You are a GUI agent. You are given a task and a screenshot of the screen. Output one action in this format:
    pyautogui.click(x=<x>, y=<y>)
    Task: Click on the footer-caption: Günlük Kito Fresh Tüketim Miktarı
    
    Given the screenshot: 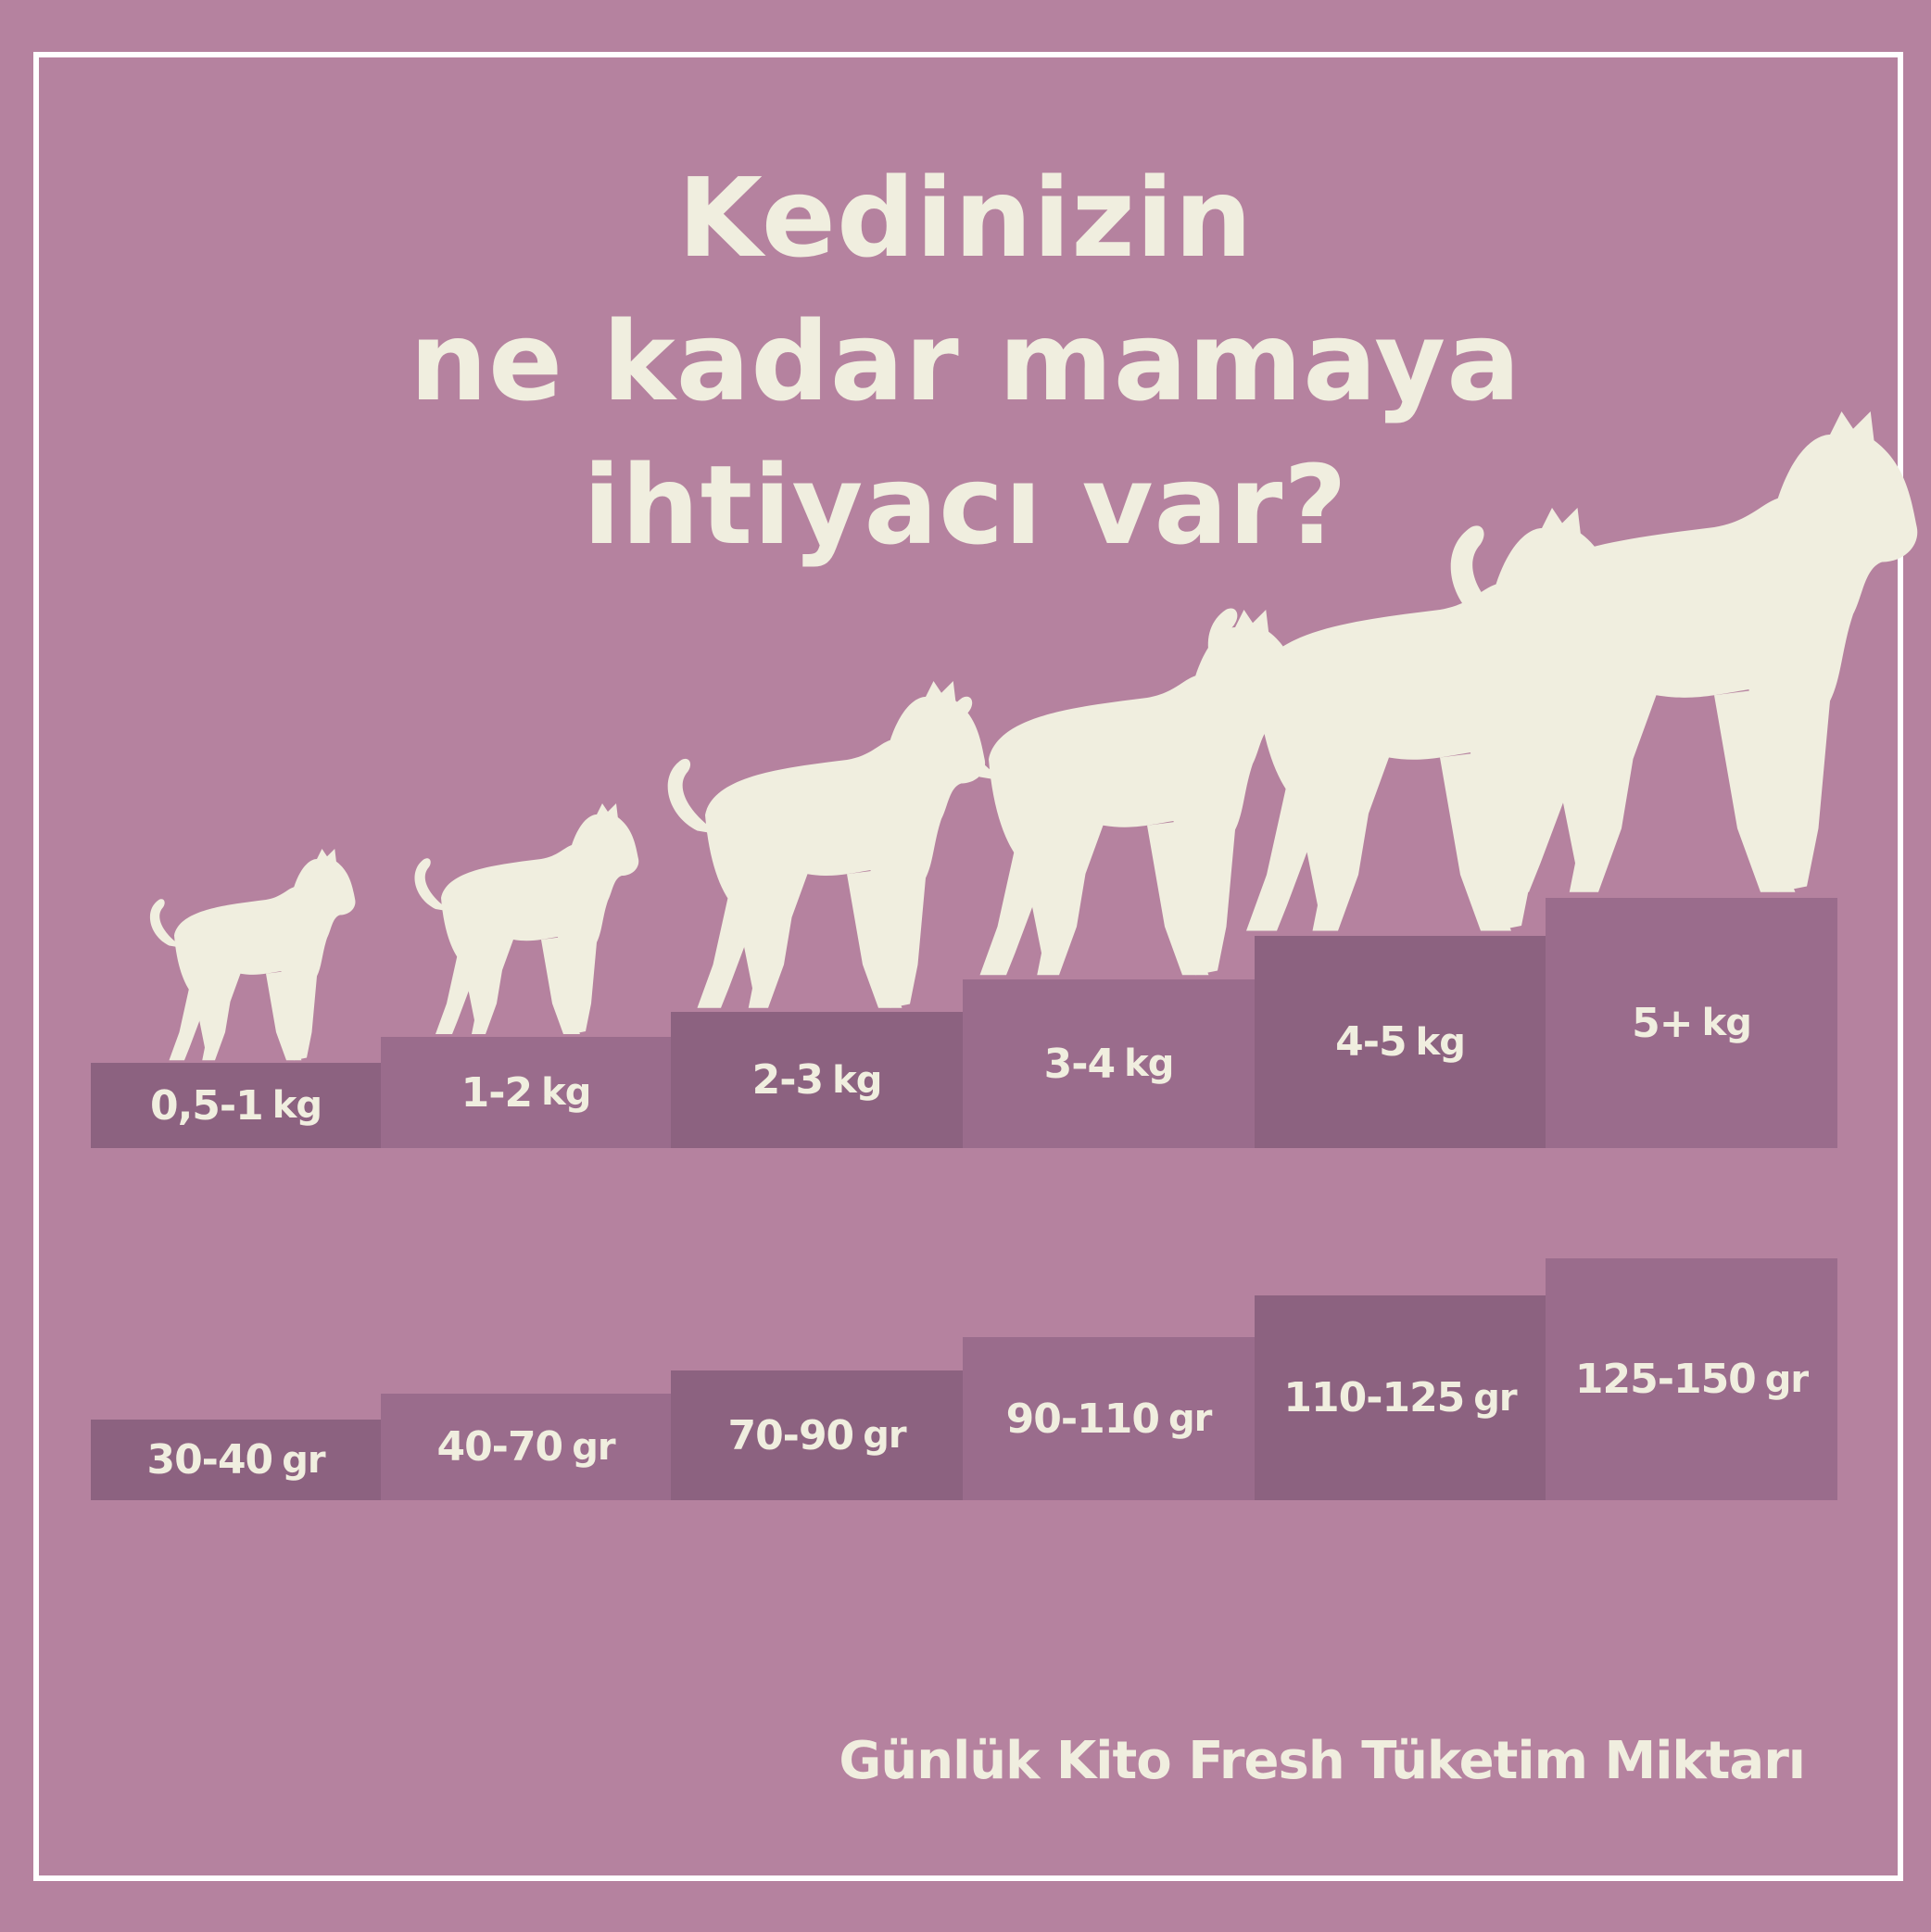 What is the action you would take?
    pyautogui.click(x=1322, y=1761)
    